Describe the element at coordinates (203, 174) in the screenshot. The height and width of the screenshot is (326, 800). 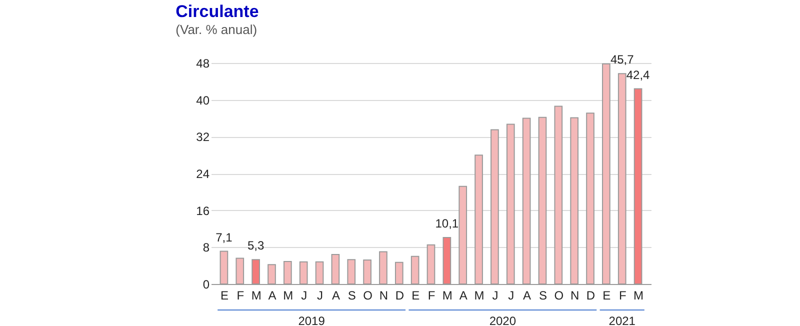
I see `y-tick-label: 24` at that location.